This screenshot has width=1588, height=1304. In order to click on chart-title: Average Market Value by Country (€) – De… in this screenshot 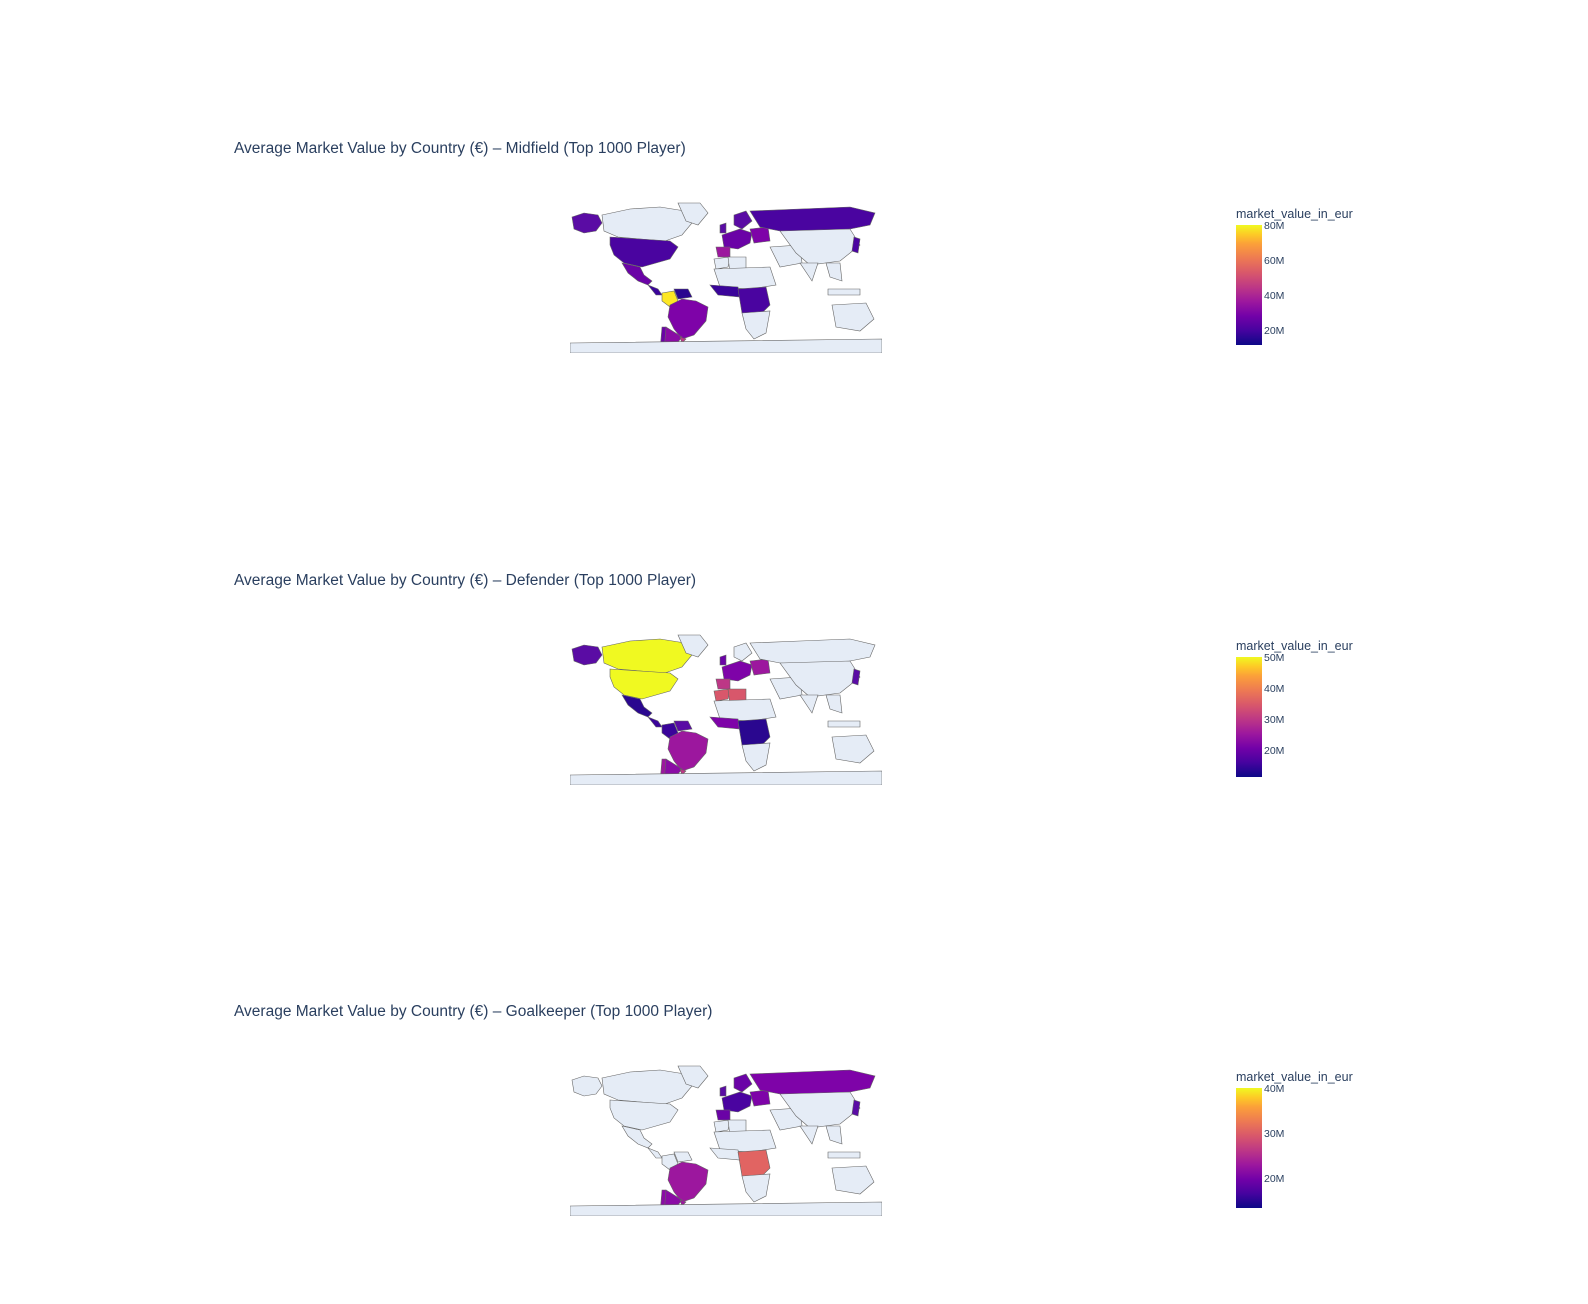, I will do `click(465, 580)`.